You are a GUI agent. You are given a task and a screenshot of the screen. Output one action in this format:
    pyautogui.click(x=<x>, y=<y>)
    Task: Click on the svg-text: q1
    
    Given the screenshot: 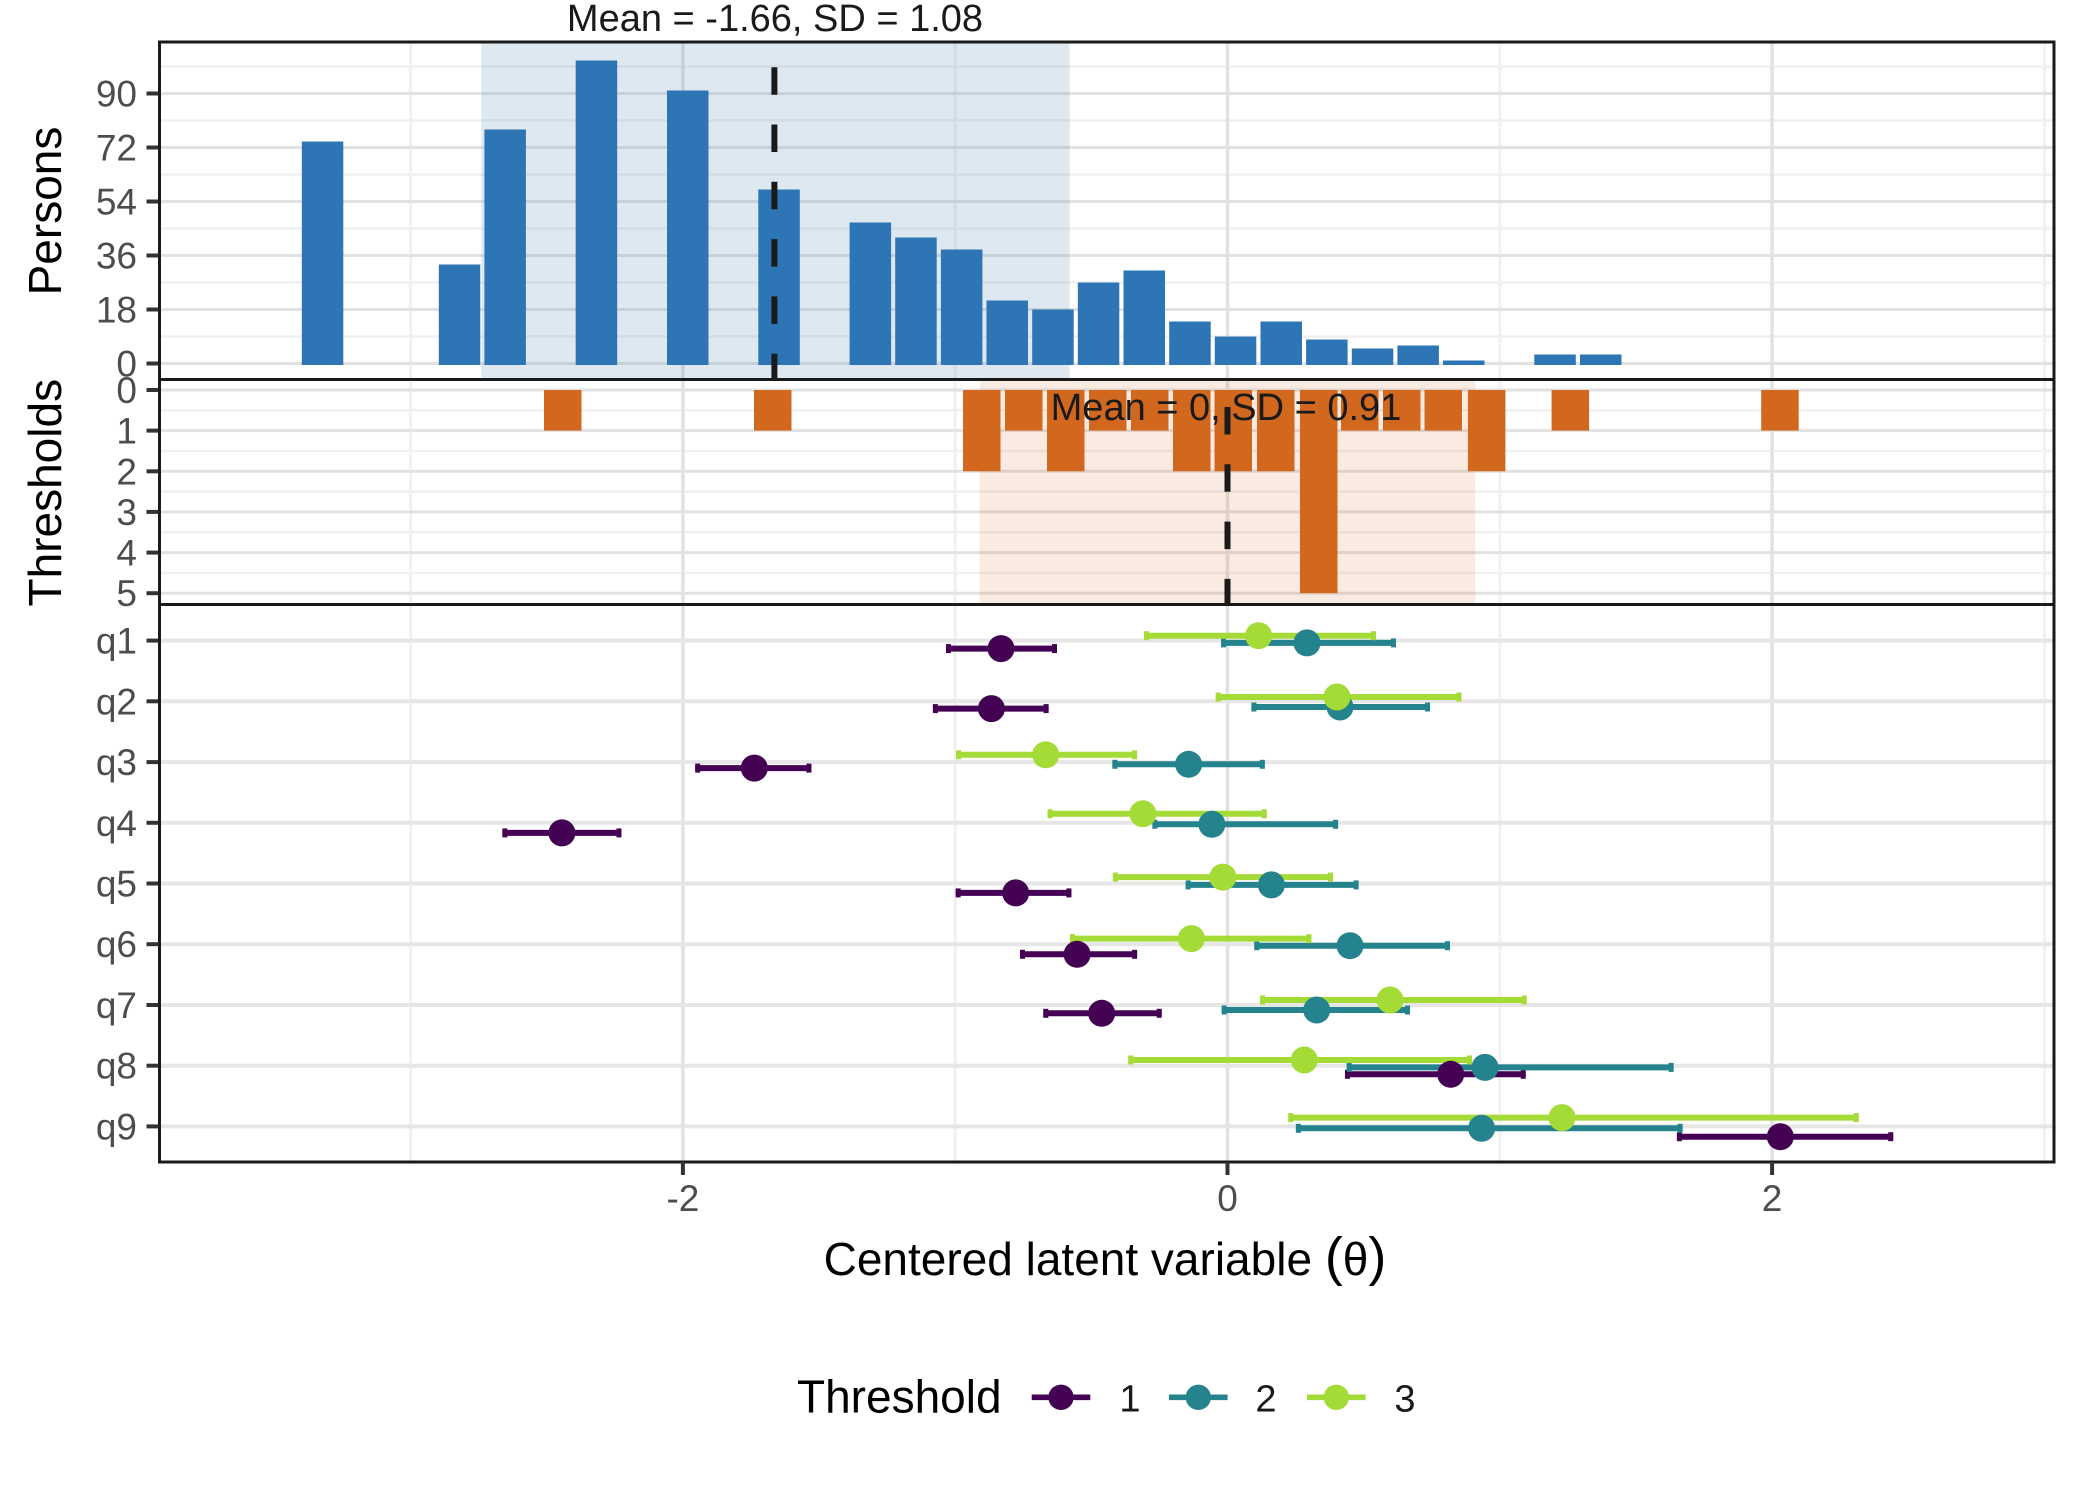 What is the action you would take?
    pyautogui.click(x=116, y=641)
    